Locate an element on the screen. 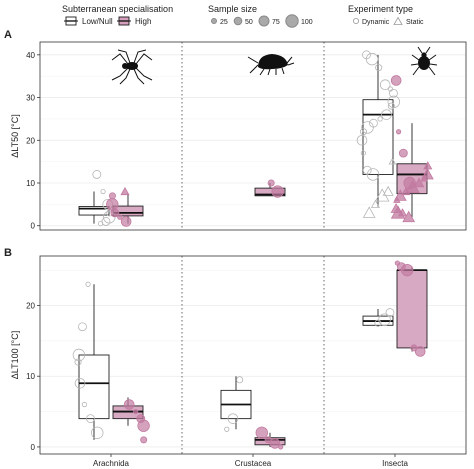  legend-title-sample-size: Sample size is located at coordinates (232, 9).